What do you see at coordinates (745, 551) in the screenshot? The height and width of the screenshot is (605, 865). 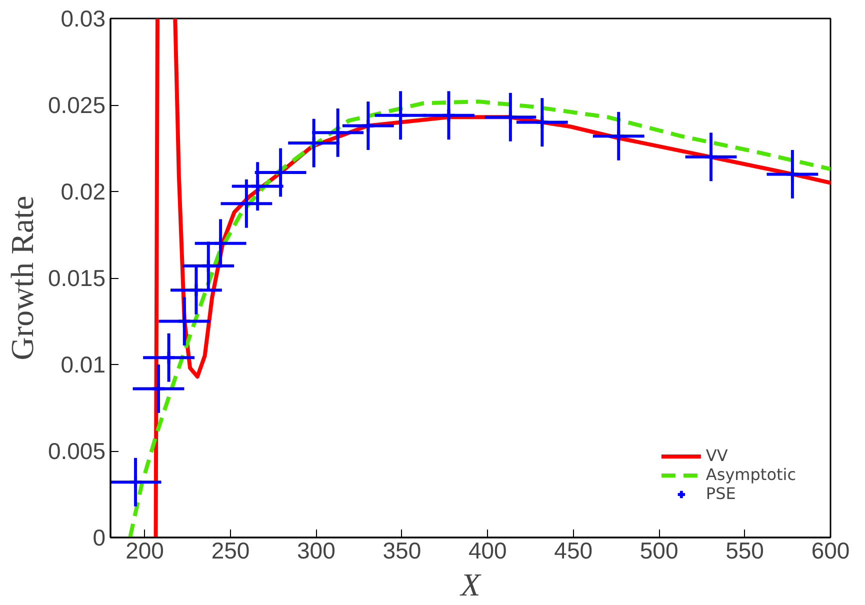 I see `x-tick-label: 550` at bounding box center [745, 551].